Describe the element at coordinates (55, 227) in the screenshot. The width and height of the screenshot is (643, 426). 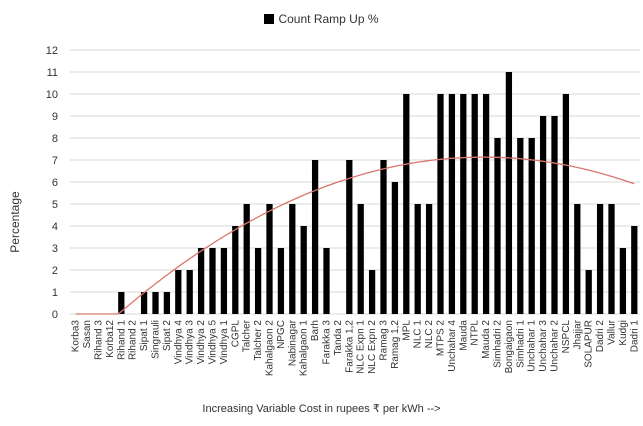
I see `y-tick-label: 4` at that location.